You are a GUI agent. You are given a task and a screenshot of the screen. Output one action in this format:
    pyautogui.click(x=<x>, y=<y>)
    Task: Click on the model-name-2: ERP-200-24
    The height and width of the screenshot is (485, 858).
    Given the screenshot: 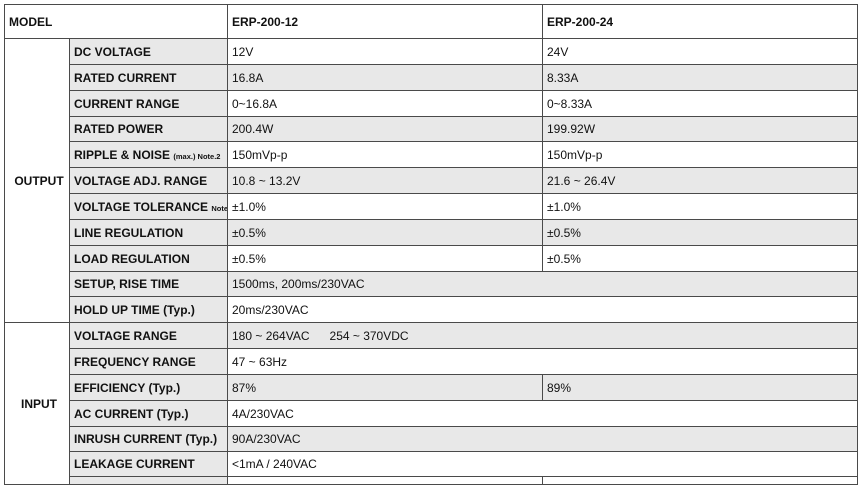 What is the action you would take?
    pyautogui.click(x=700, y=21)
    